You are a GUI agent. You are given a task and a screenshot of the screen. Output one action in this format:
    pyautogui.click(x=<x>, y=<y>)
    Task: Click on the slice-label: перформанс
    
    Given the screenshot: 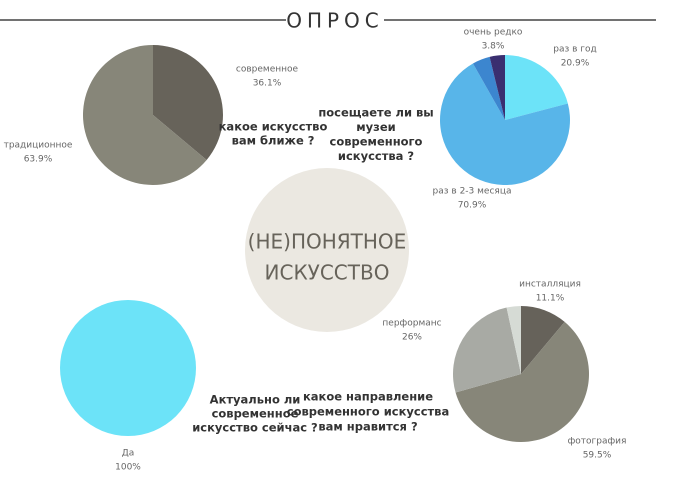 What is the action you would take?
    pyautogui.click(x=411, y=324)
    